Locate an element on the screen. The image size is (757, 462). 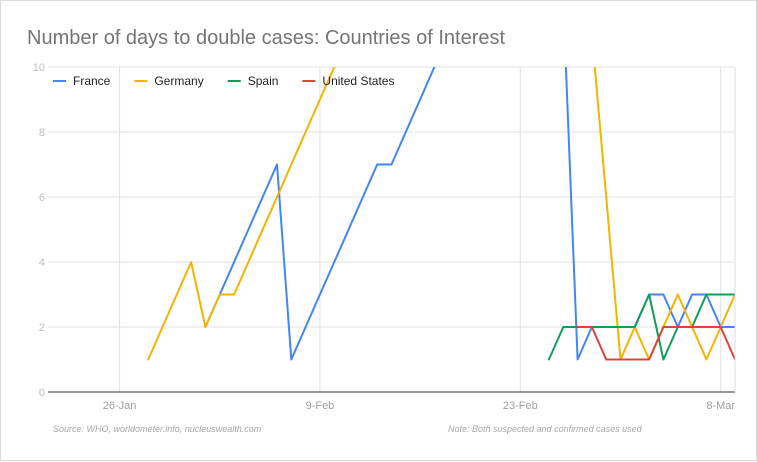
x-tick-label: 9-Feb is located at coordinates (320, 406).